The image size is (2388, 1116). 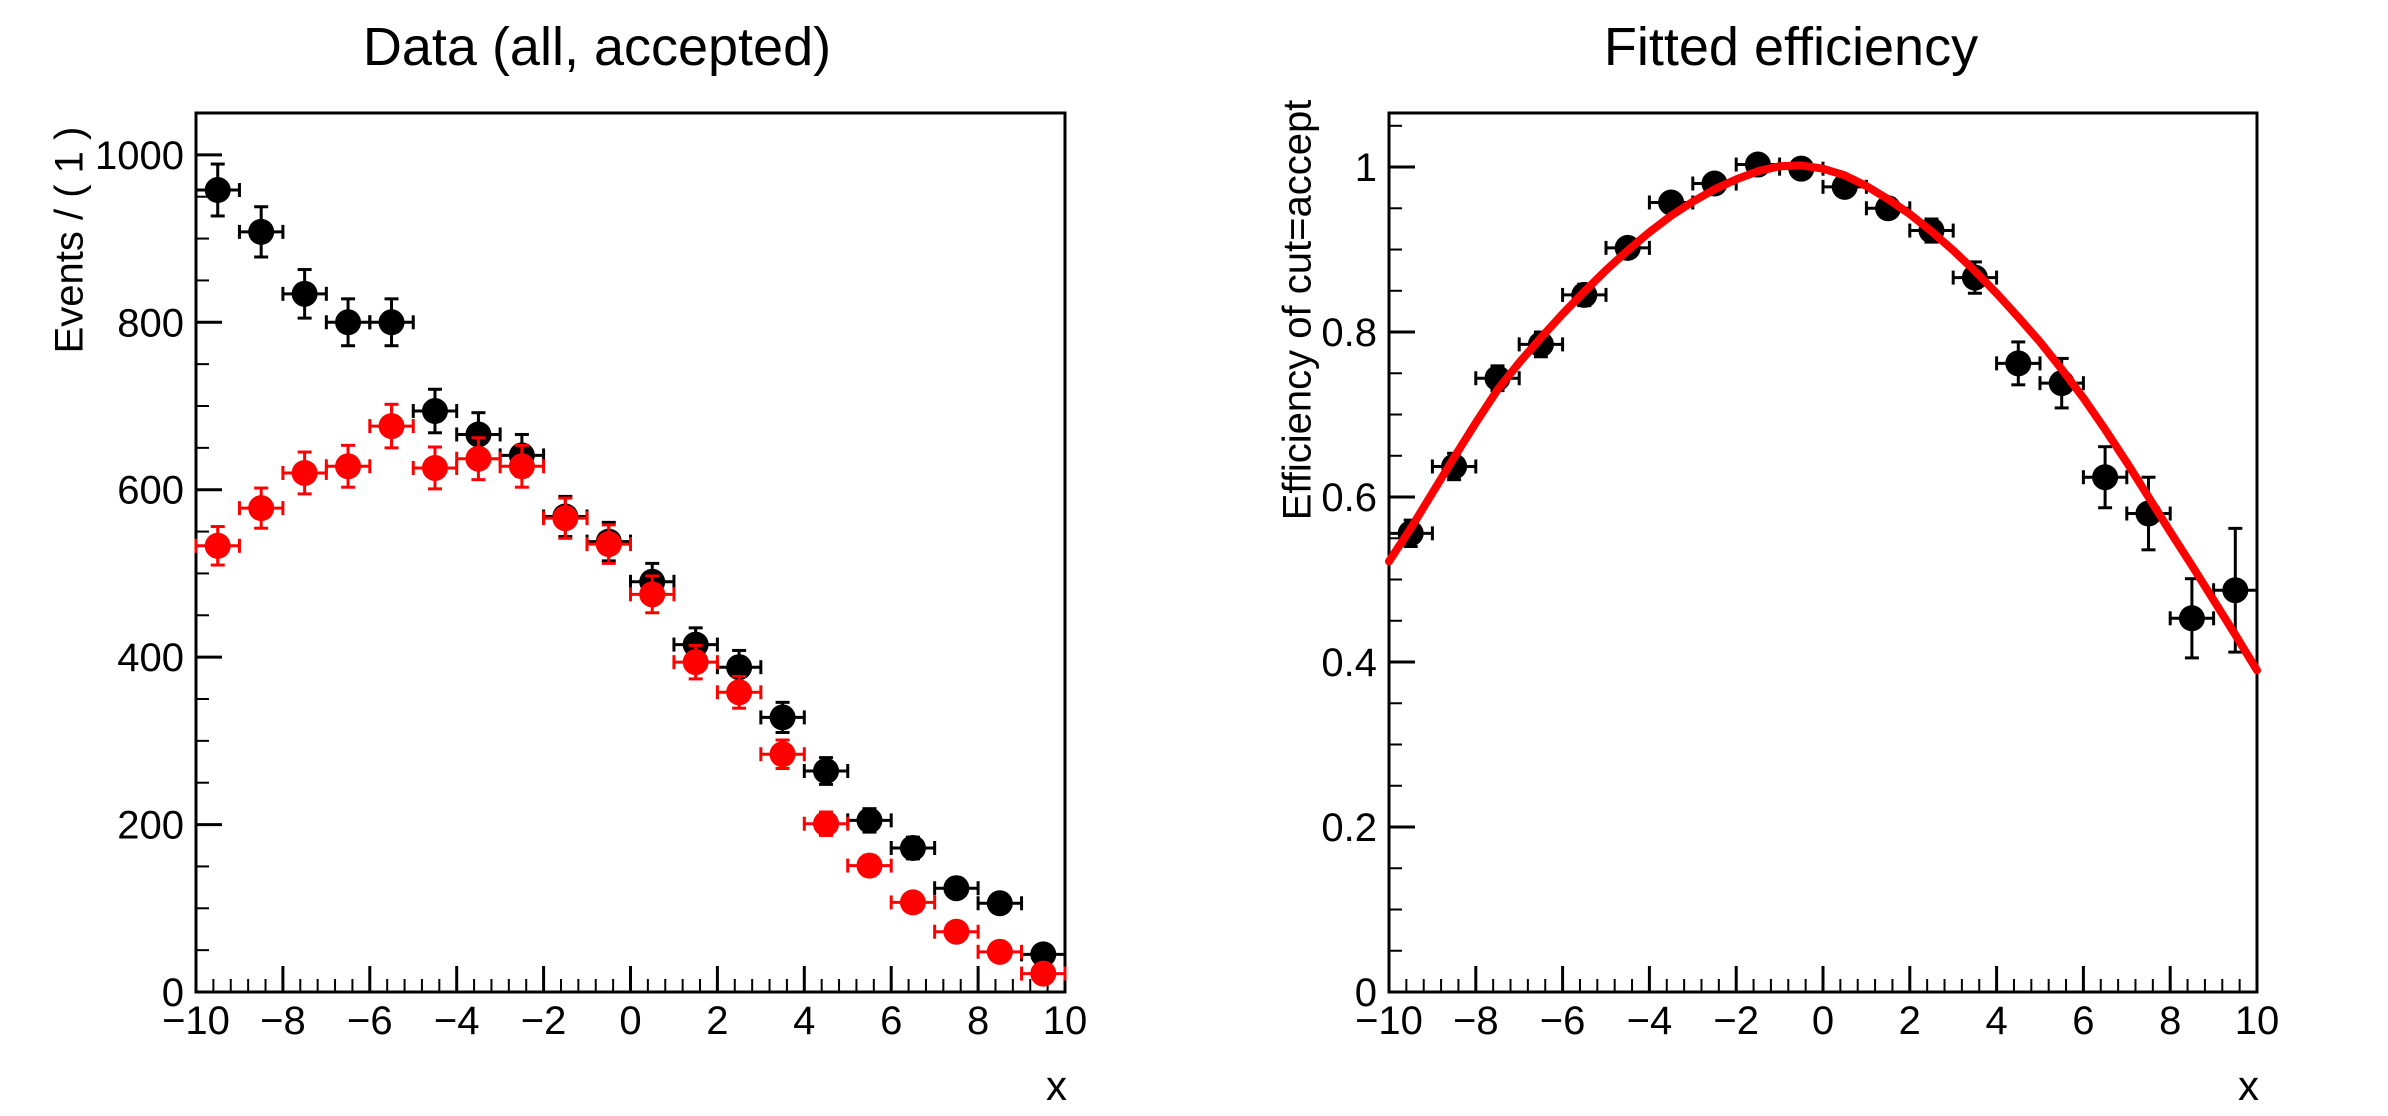 I want to click on right-y-axis-title: Efficiency of cut=accept, so click(x=1297, y=310).